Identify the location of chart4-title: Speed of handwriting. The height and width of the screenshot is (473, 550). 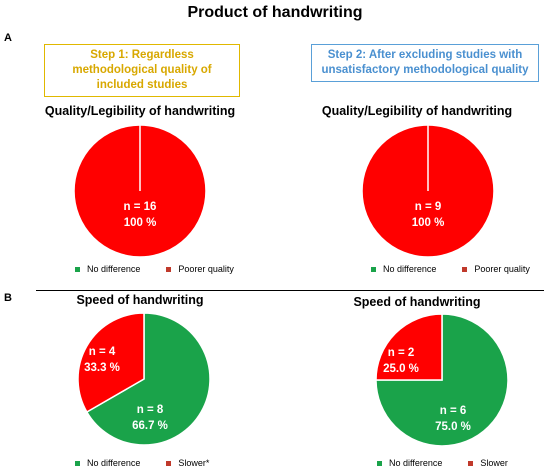
(417, 302).